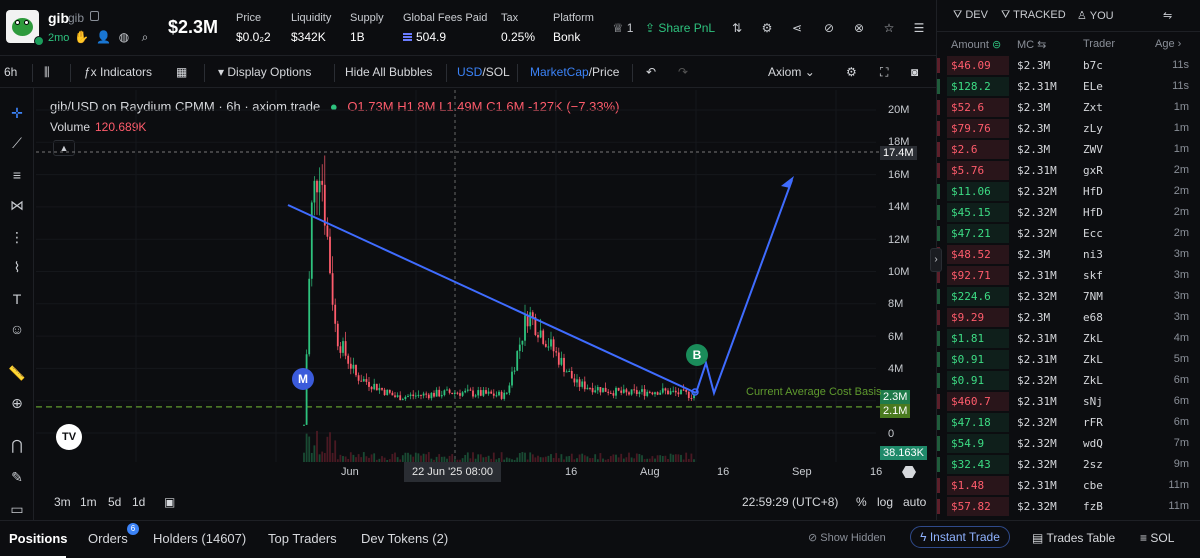 The image size is (1200, 558). What do you see at coordinates (936, 260) in the screenshot?
I see `collapse-panel-icon: ›` at bounding box center [936, 260].